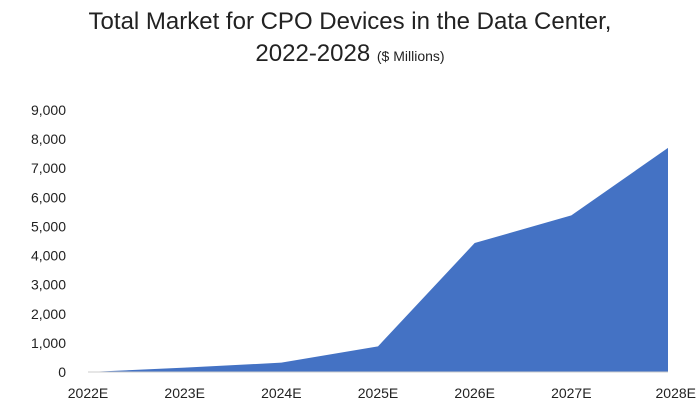  What do you see at coordinates (62, 372) in the screenshot?
I see `y-tick-label: 0` at bounding box center [62, 372].